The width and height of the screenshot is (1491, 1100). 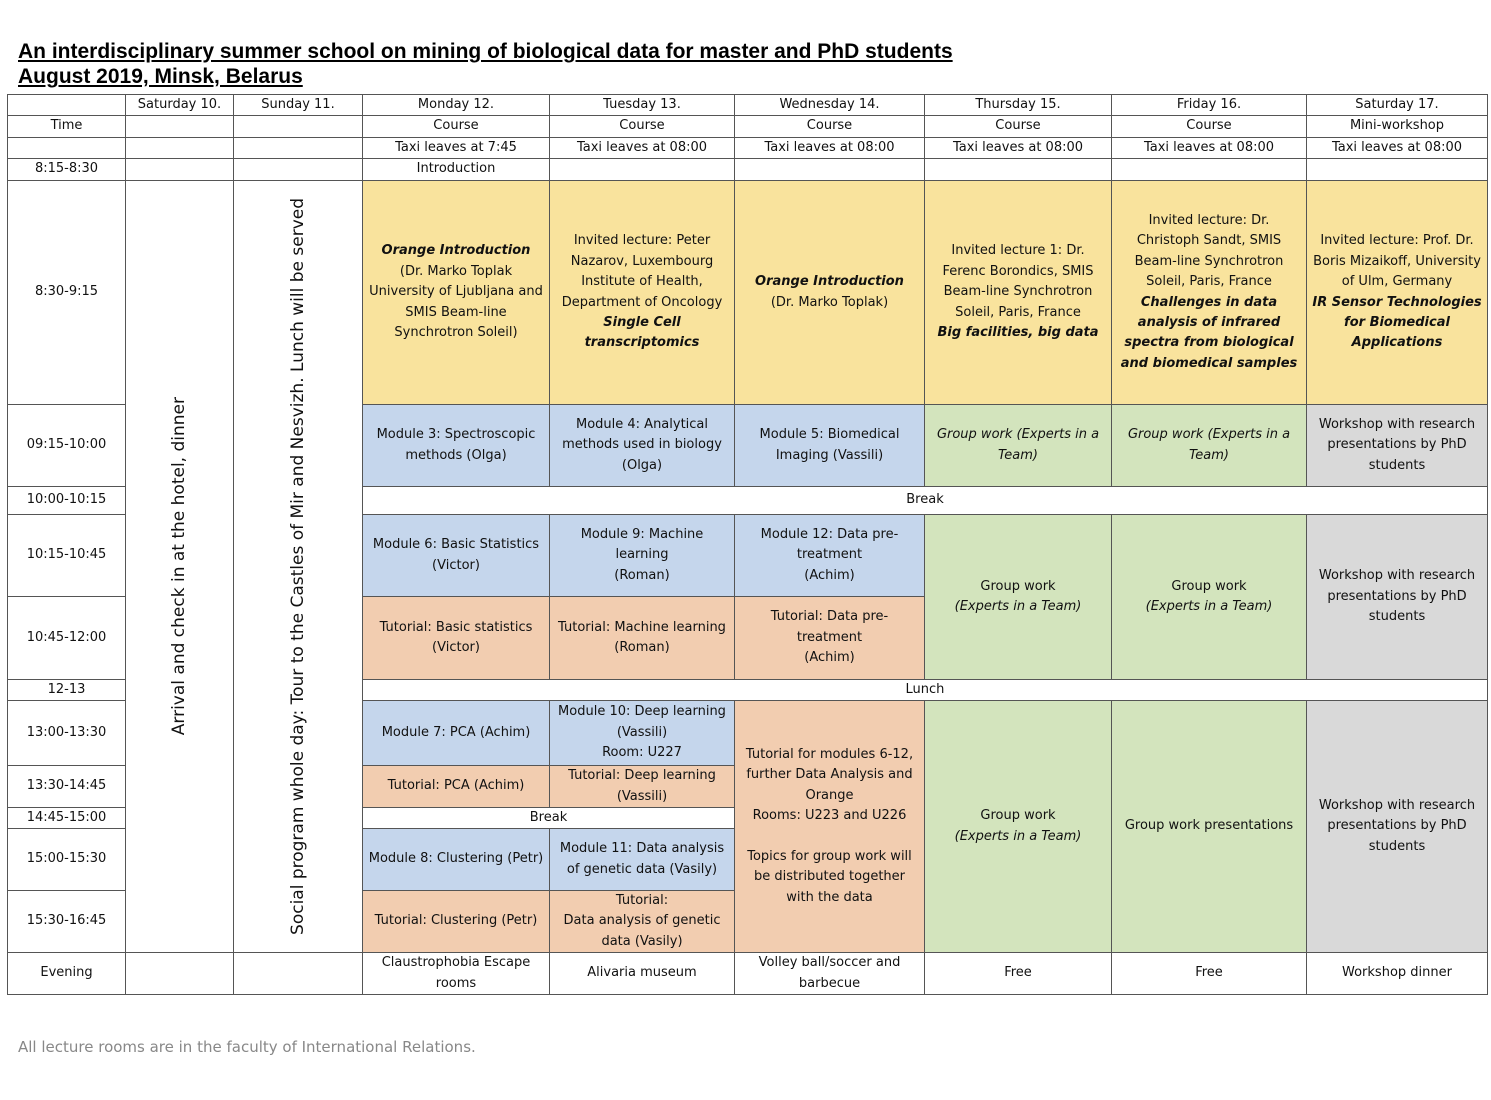 What do you see at coordinates (829, 637) in the screenshot?
I see `cell-content: Tutorial: Data pre-treatment (Achim)` at bounding box center [829, 637].